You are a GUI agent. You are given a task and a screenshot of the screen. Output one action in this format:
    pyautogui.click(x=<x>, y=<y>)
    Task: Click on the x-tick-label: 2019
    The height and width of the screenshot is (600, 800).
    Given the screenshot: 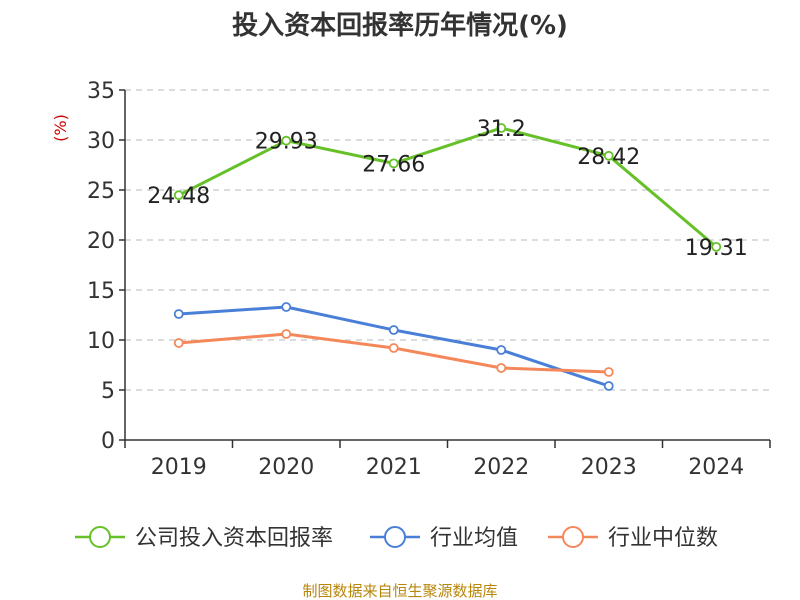 What is the action you would take?
    pyautogui.click(x=179, y=467)
    